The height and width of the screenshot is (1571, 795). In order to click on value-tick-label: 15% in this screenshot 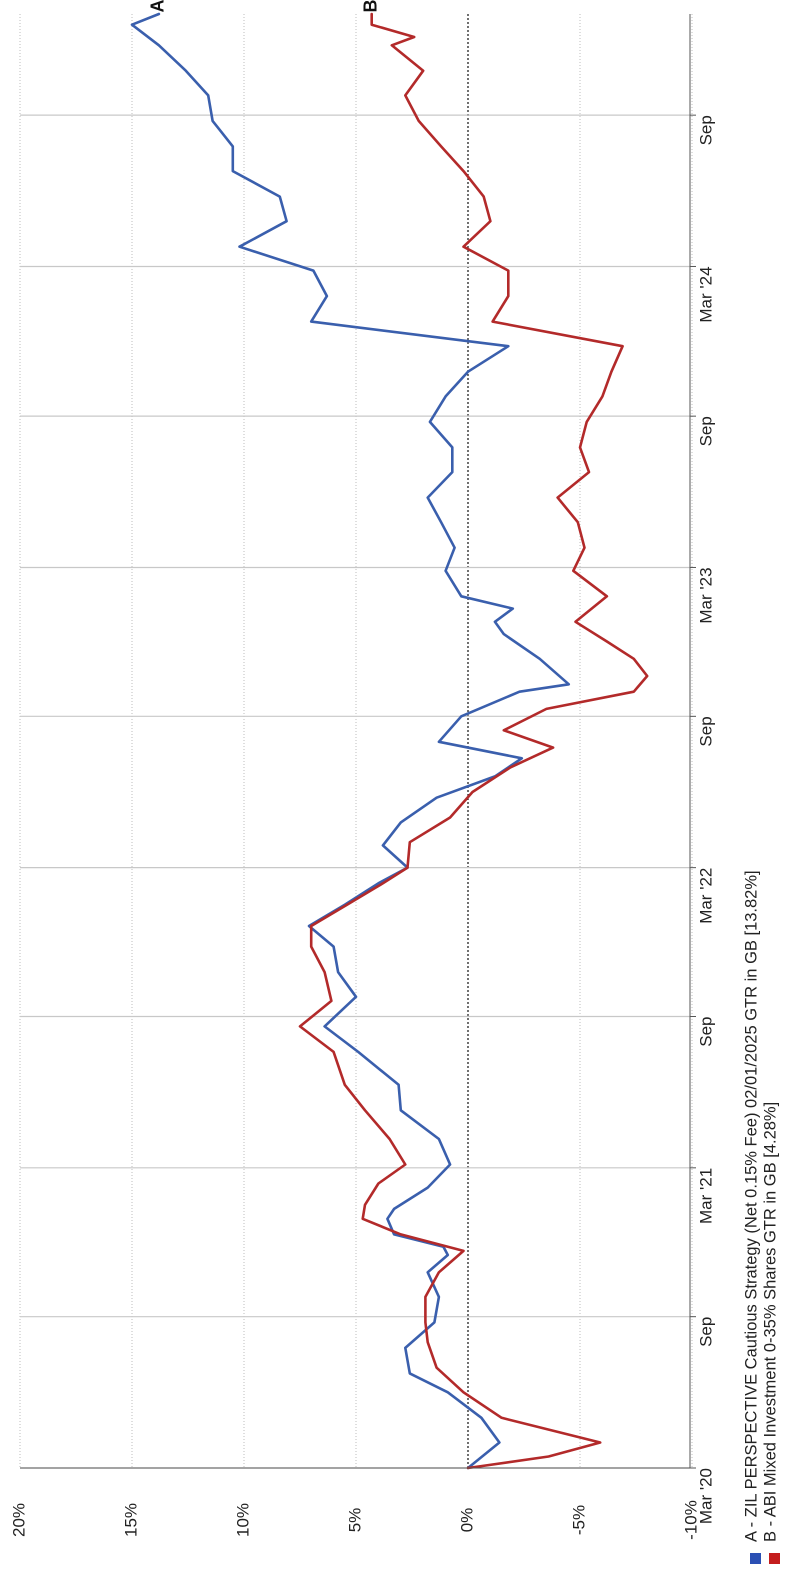, I will do `click(130, 1520)`.